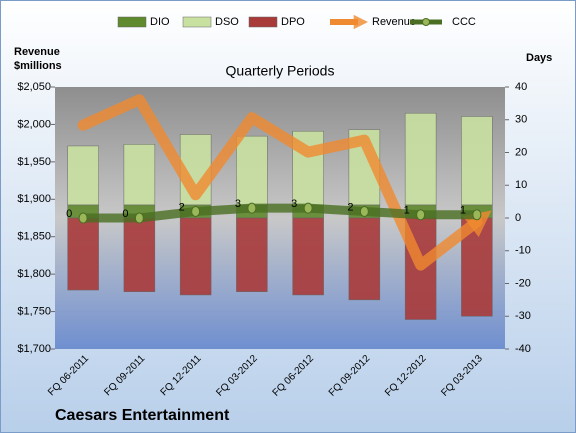 The height and width of the screenshot is (433, 576). Describe the element at coordinates (293, 22) in the screenshot. I see `legend-label: DPO` at that location.